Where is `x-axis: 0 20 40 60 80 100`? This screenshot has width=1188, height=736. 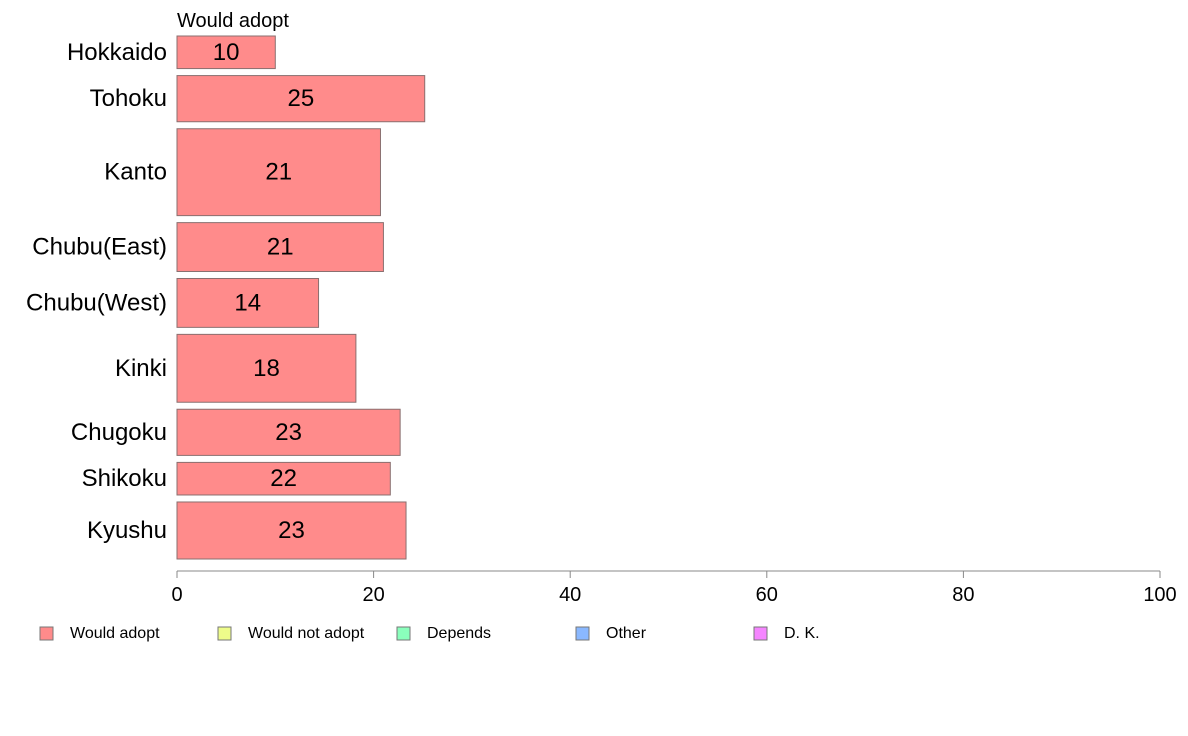 x-axis: 0 20 40 60 80 100 is located at coordinates (674, 588).